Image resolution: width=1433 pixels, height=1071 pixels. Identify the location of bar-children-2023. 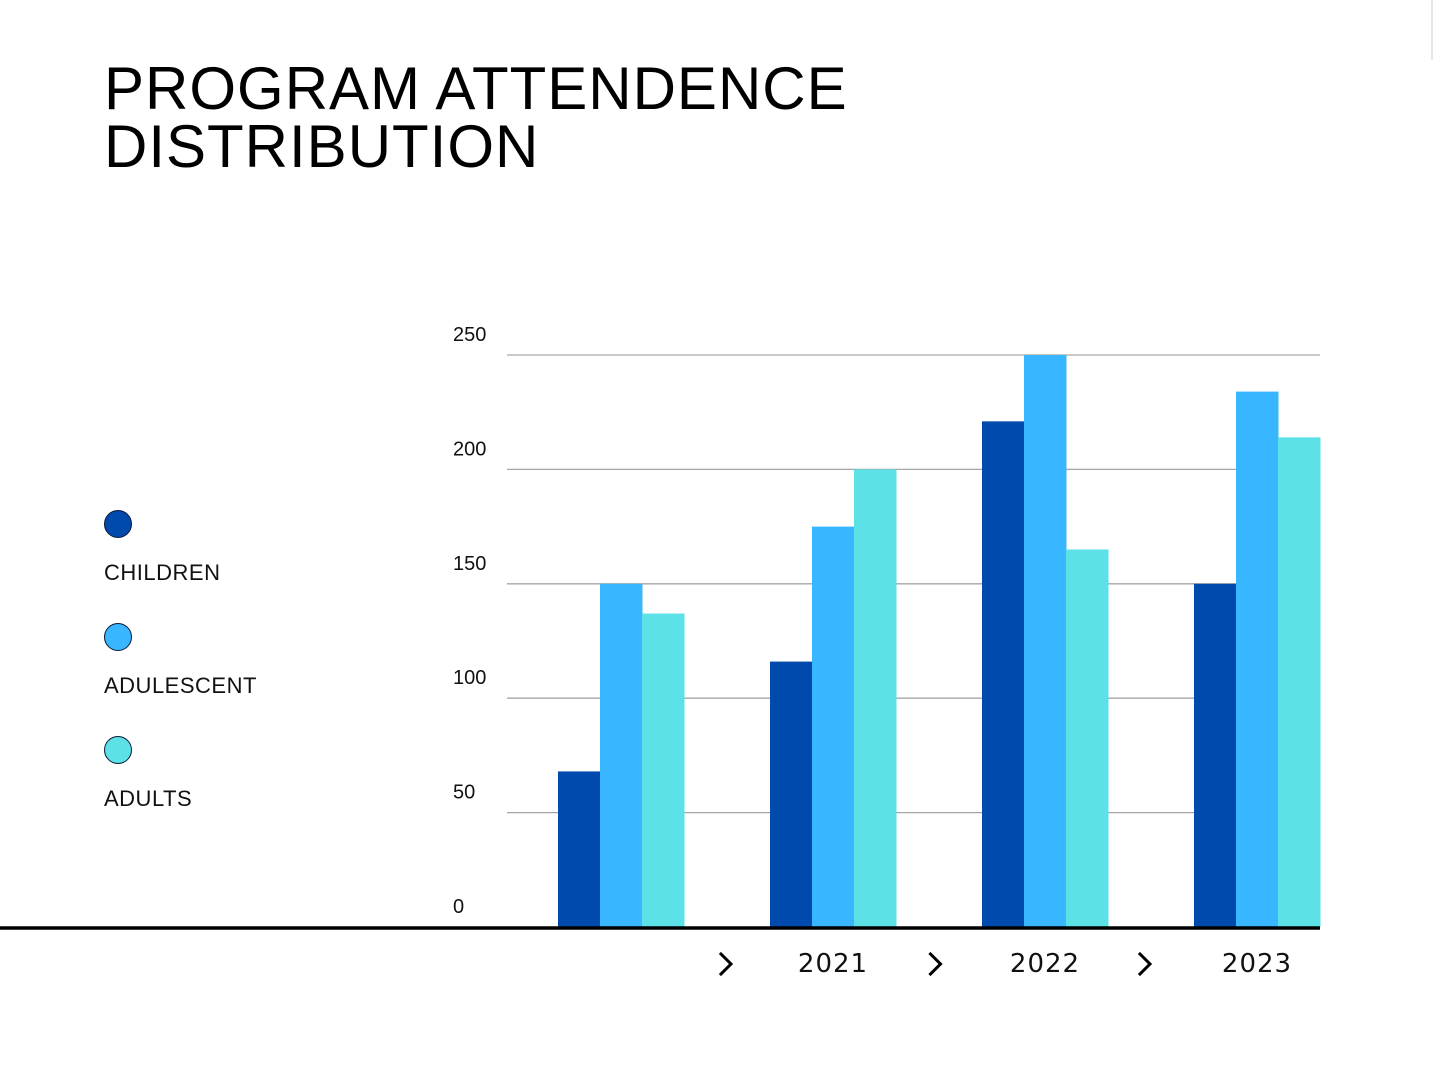
(1215, 755).